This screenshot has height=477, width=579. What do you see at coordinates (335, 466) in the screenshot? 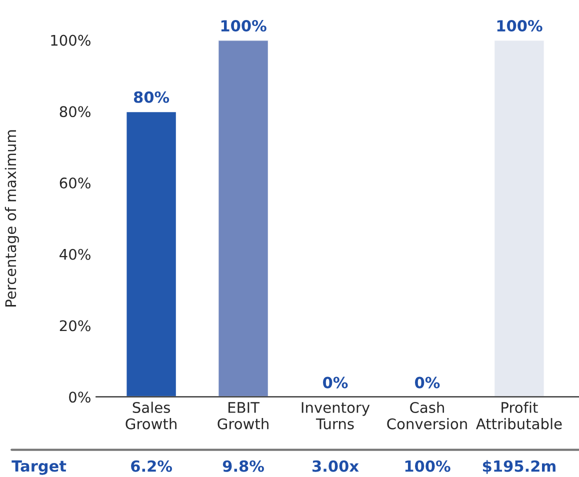
I see `text: 3.00x` at bounding box center [335, 466].